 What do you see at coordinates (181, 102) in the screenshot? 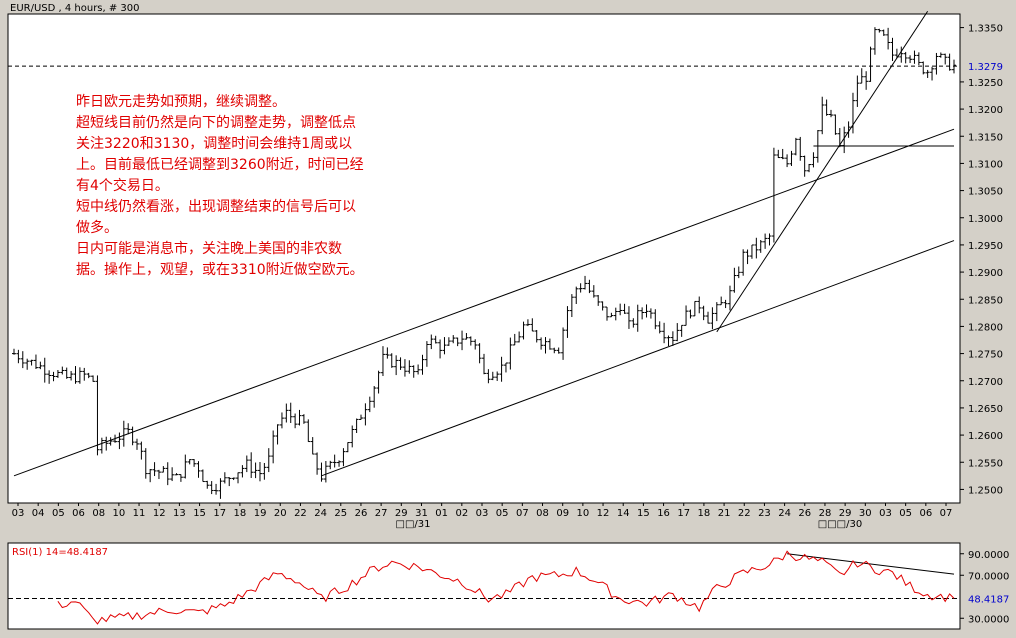
I see `note-line: 昨日欧元走势如预期，继续调整。` at bounding box center [181, 102].